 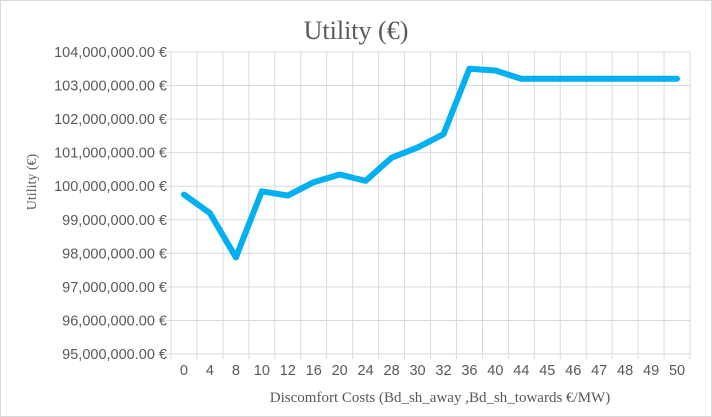 What do you see at coordinates (184, 371) in the screenshot?
I see `x-tick-label: 0` at bounding box center [184, 371].